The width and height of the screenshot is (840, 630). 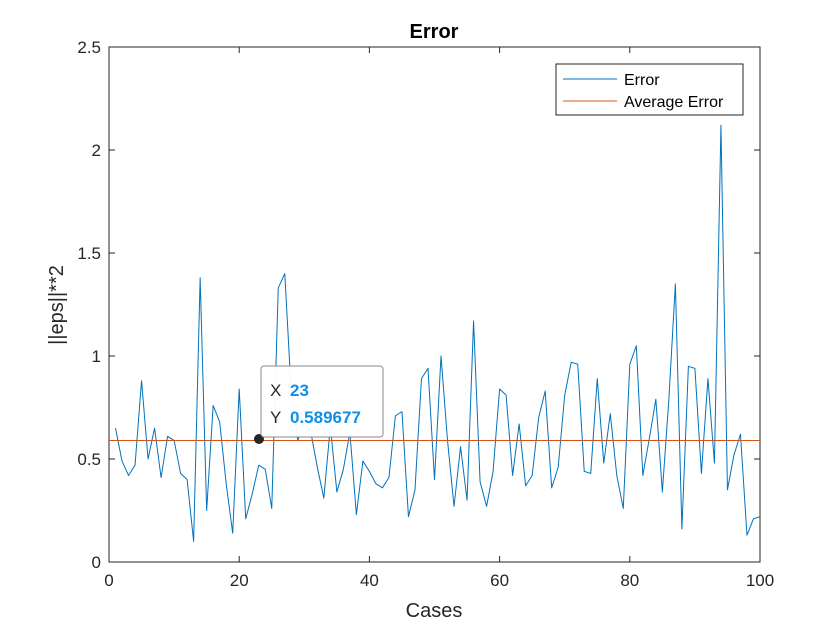 What do you see at coordinates (299, 390) in the screenshot?
I see `datatip-x-value: 23` at bounding box center [299, 390].